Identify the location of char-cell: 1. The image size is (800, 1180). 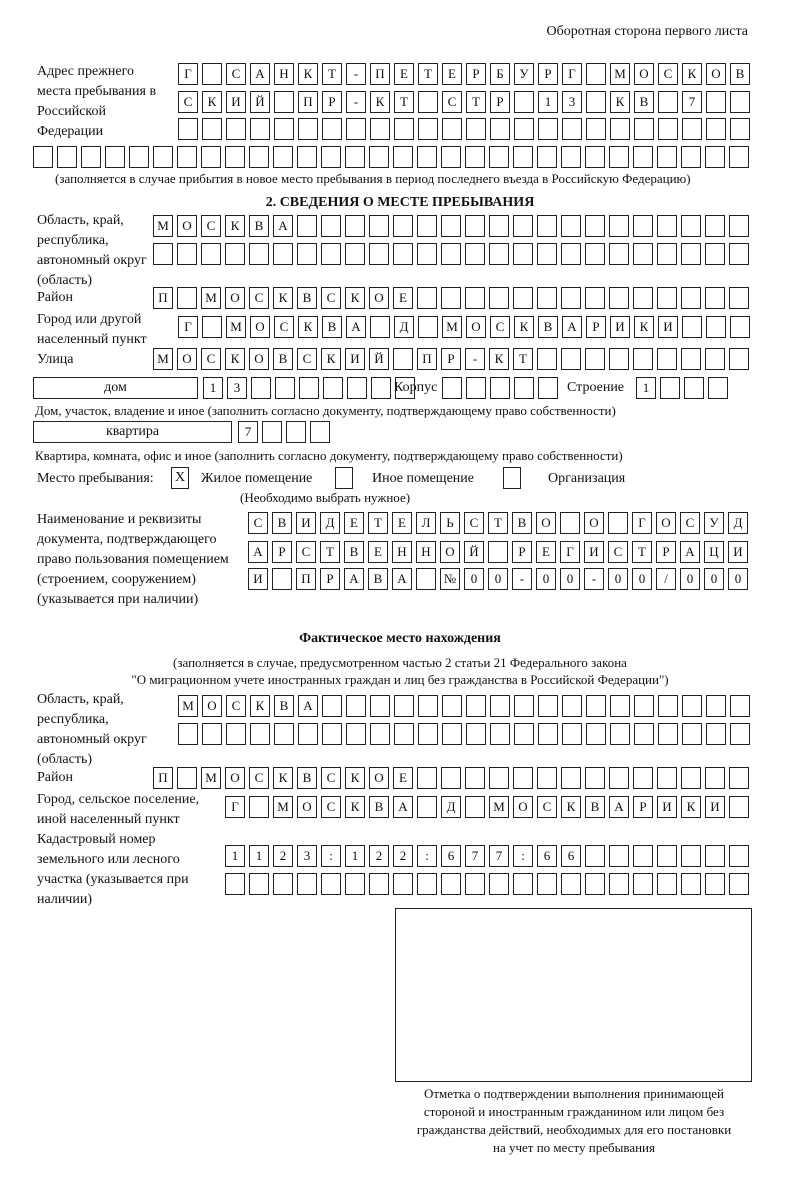
(213, 388).